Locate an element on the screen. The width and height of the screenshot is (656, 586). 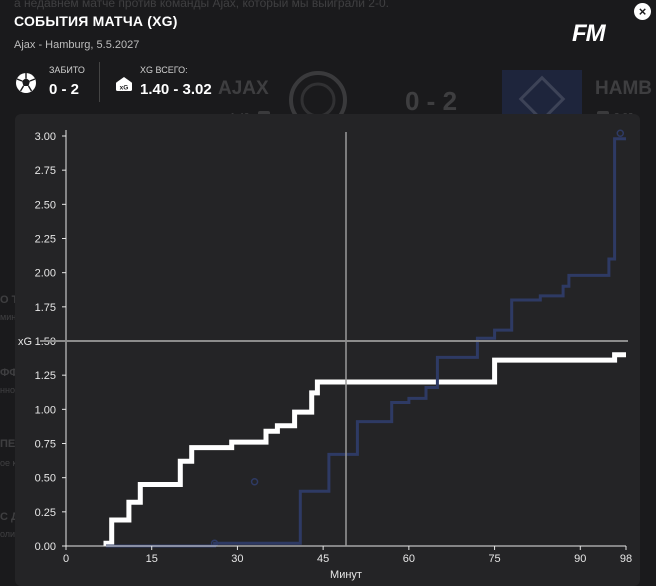
x-tick-label: 0 is located at coordinates (66, 559).